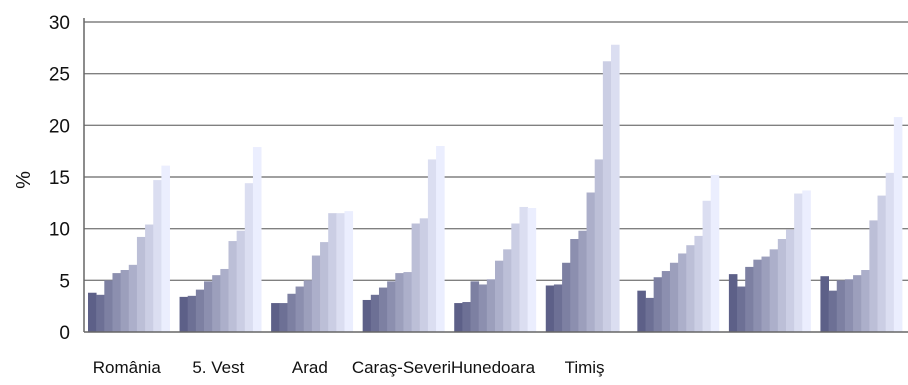  What do you see at coordinates (59, 126) in the screenshot?
I see `y-tick-label: 20` at bounding box center [59, 126].